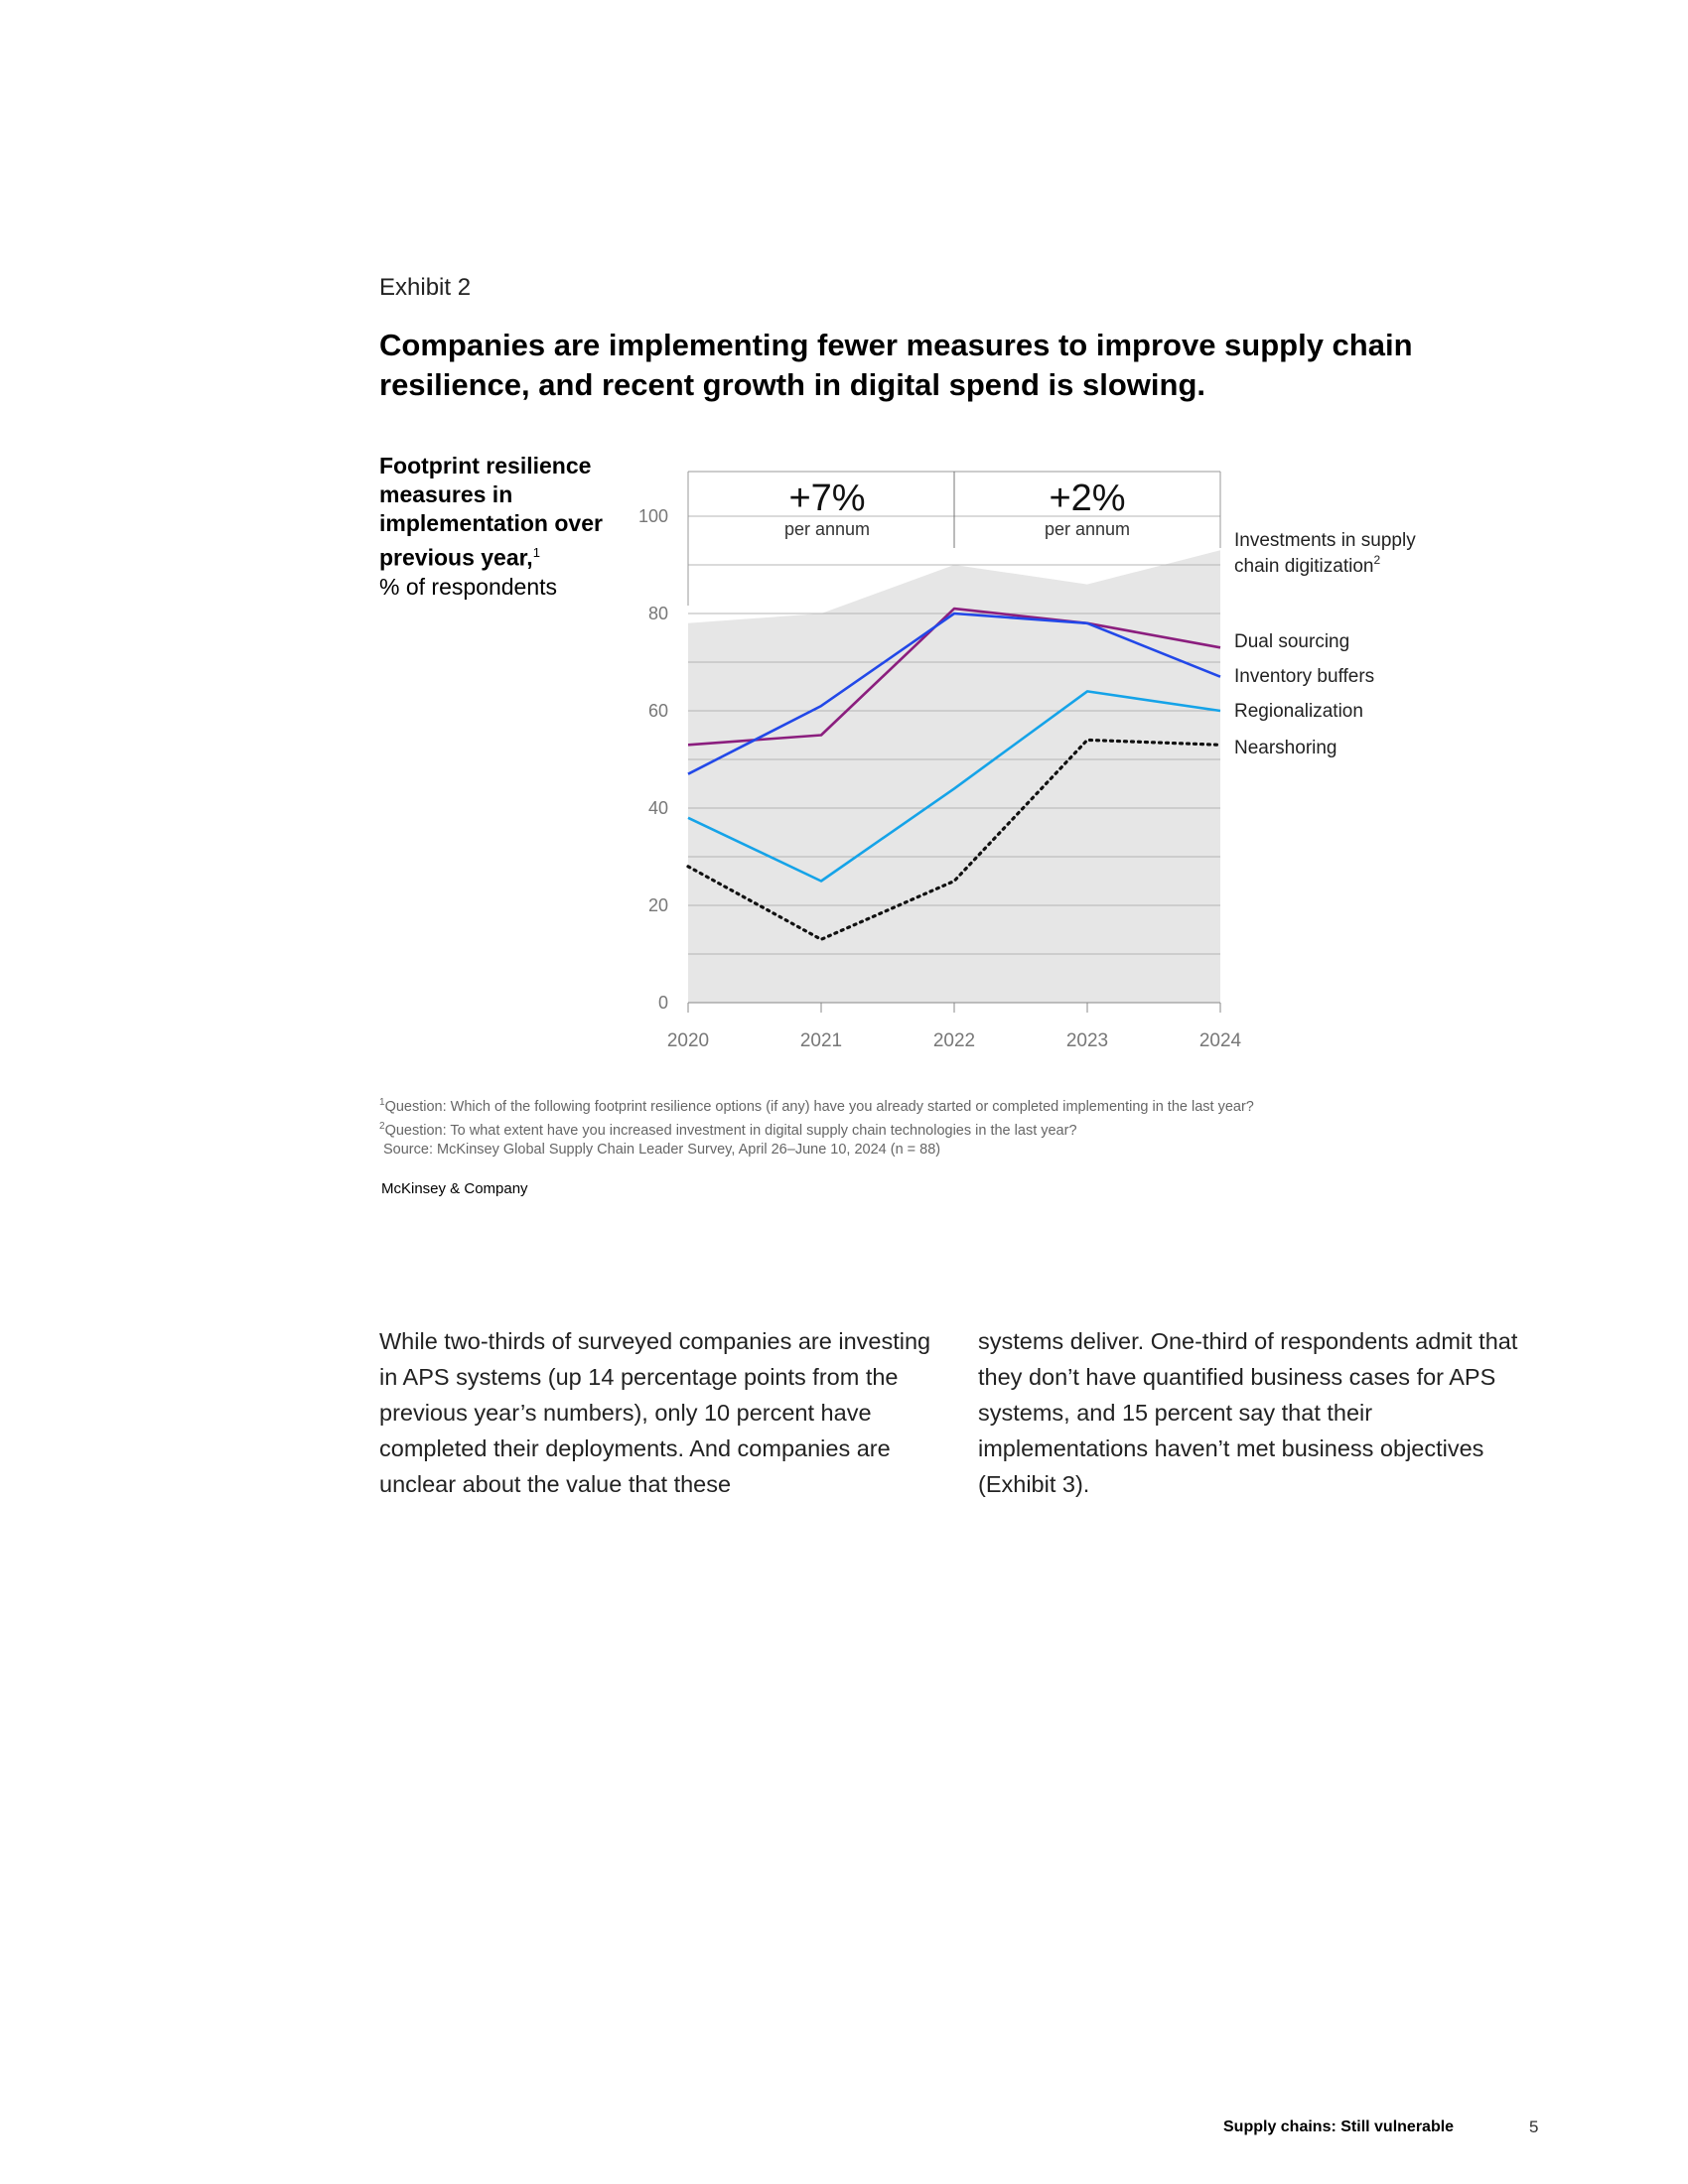 The height and width of the screenshot is (2184, 1688). What do you see at coordinates (1304, 676) in the screenshot?
I see `legend-label: Inventory buffers` at bounding box center [1304, 676].